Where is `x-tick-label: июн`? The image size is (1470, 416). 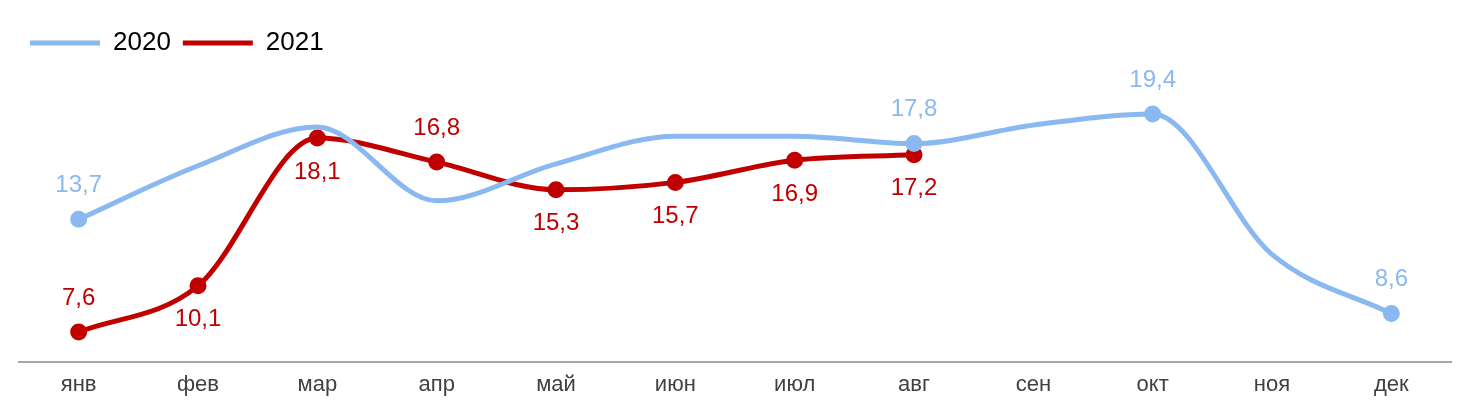 x-tick-label: июн is located at coordinates (675, 383).